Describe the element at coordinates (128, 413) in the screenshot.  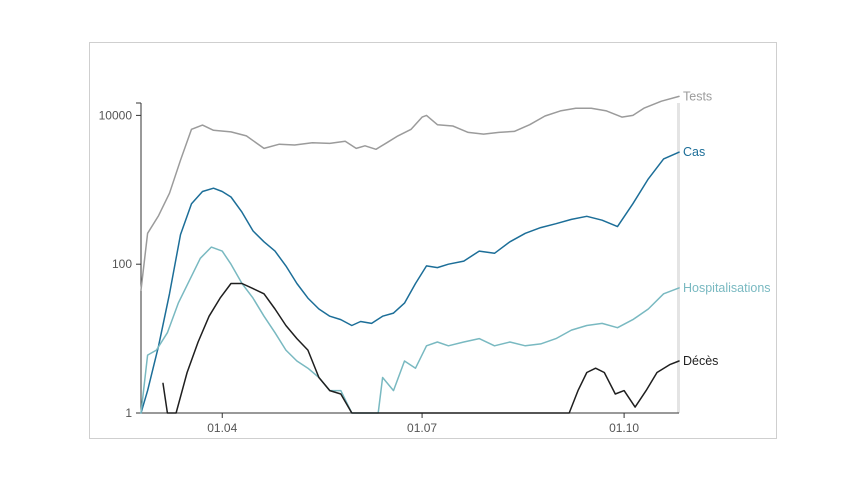
I see `y-tick-label: 1` at that location.